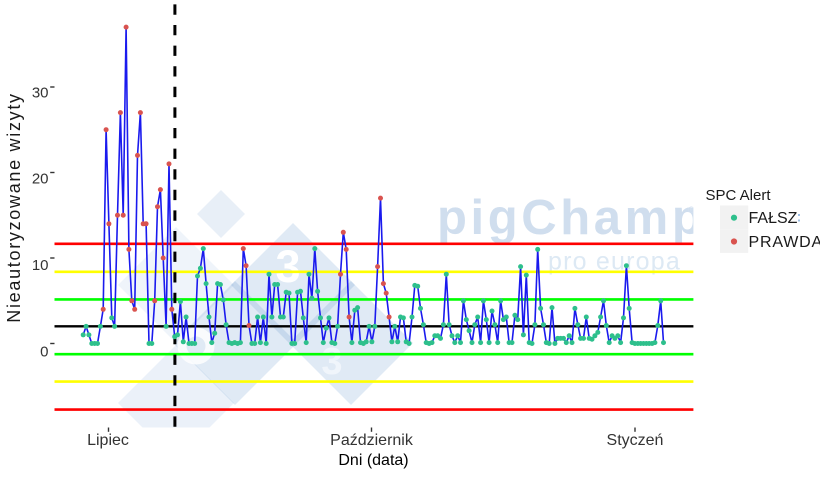  Describe the element at coordinates (40, 179) in the screenshot. I see `svg-text: 20` at that location.